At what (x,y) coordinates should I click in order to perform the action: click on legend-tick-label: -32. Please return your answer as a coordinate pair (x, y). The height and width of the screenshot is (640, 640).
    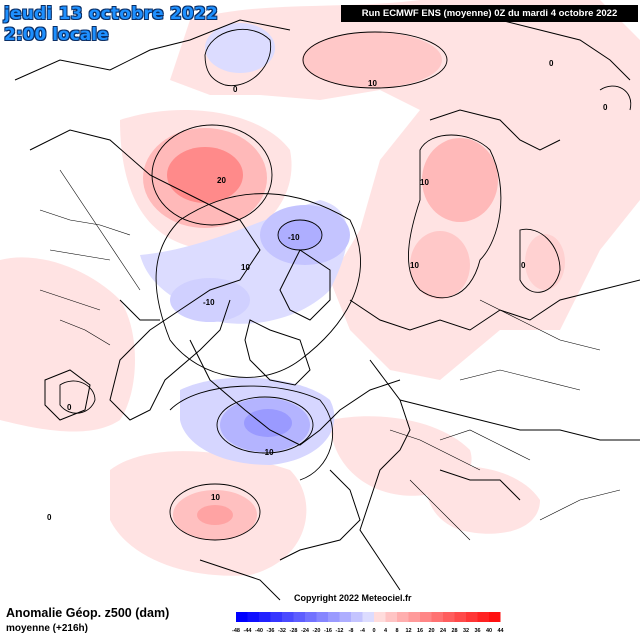
    Looking at the image, I should click on (282, 631).